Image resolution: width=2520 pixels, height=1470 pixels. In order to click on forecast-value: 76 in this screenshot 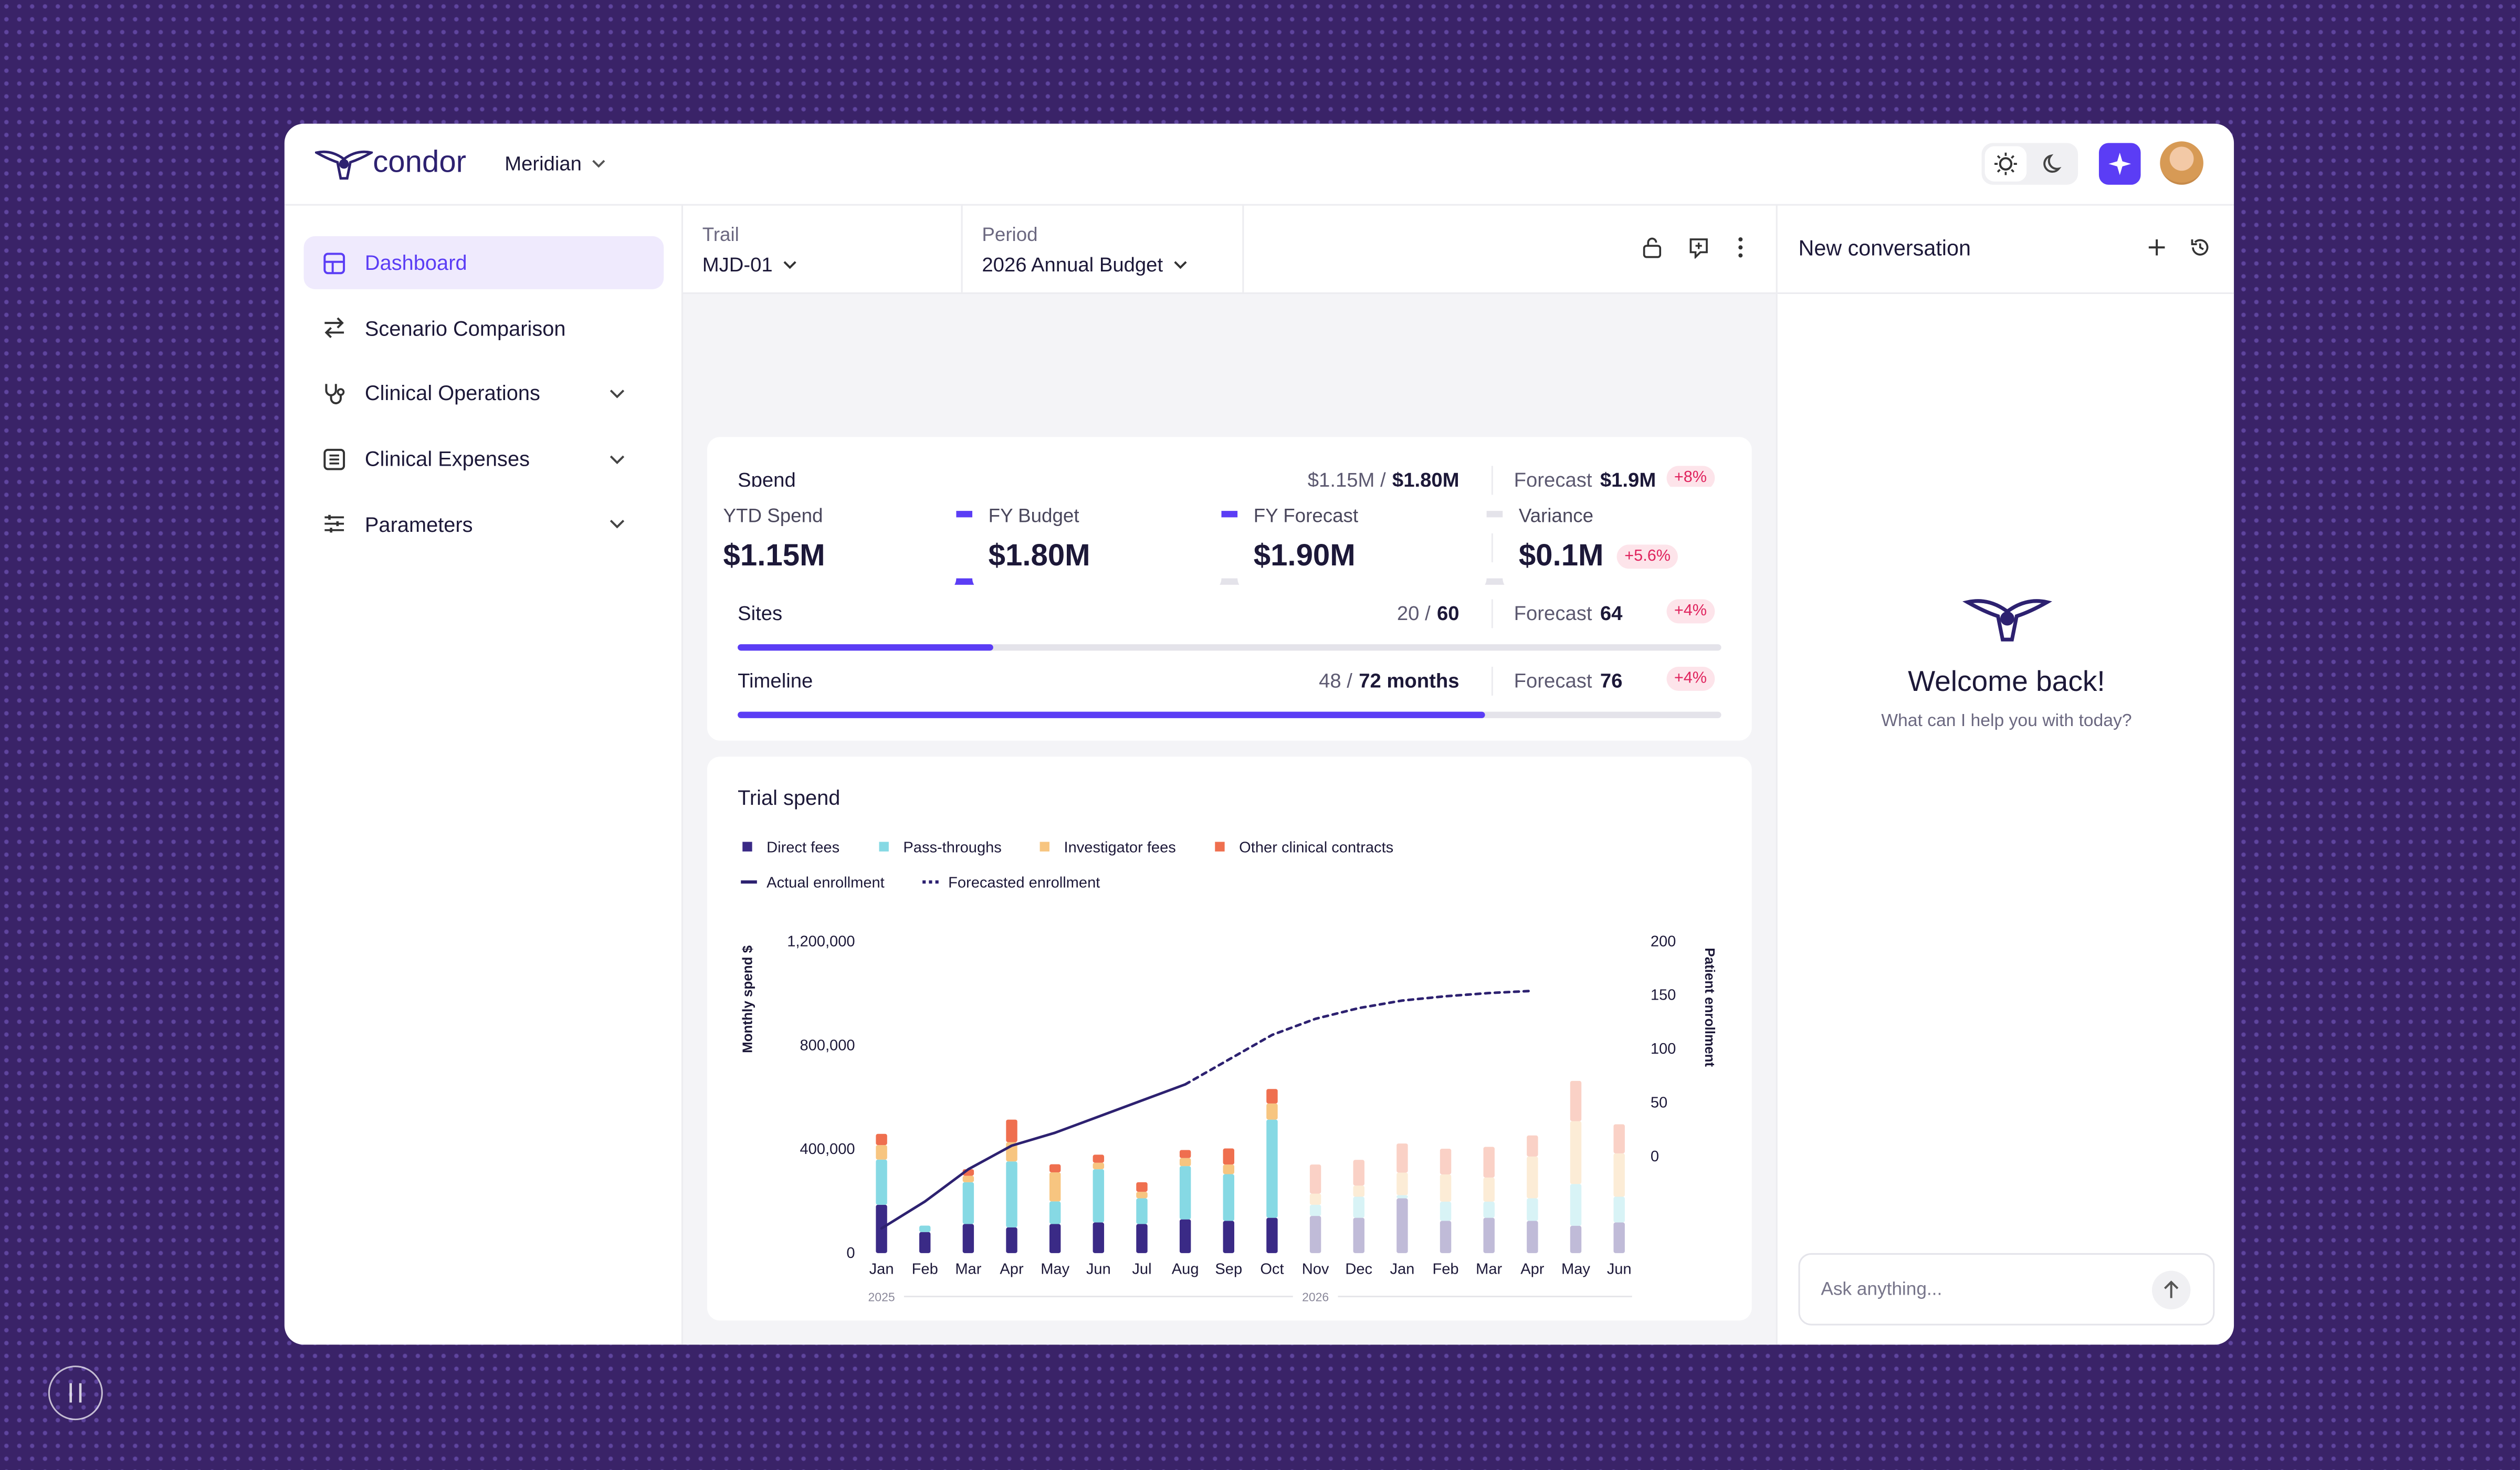, I will do `click(1611, 681)`.